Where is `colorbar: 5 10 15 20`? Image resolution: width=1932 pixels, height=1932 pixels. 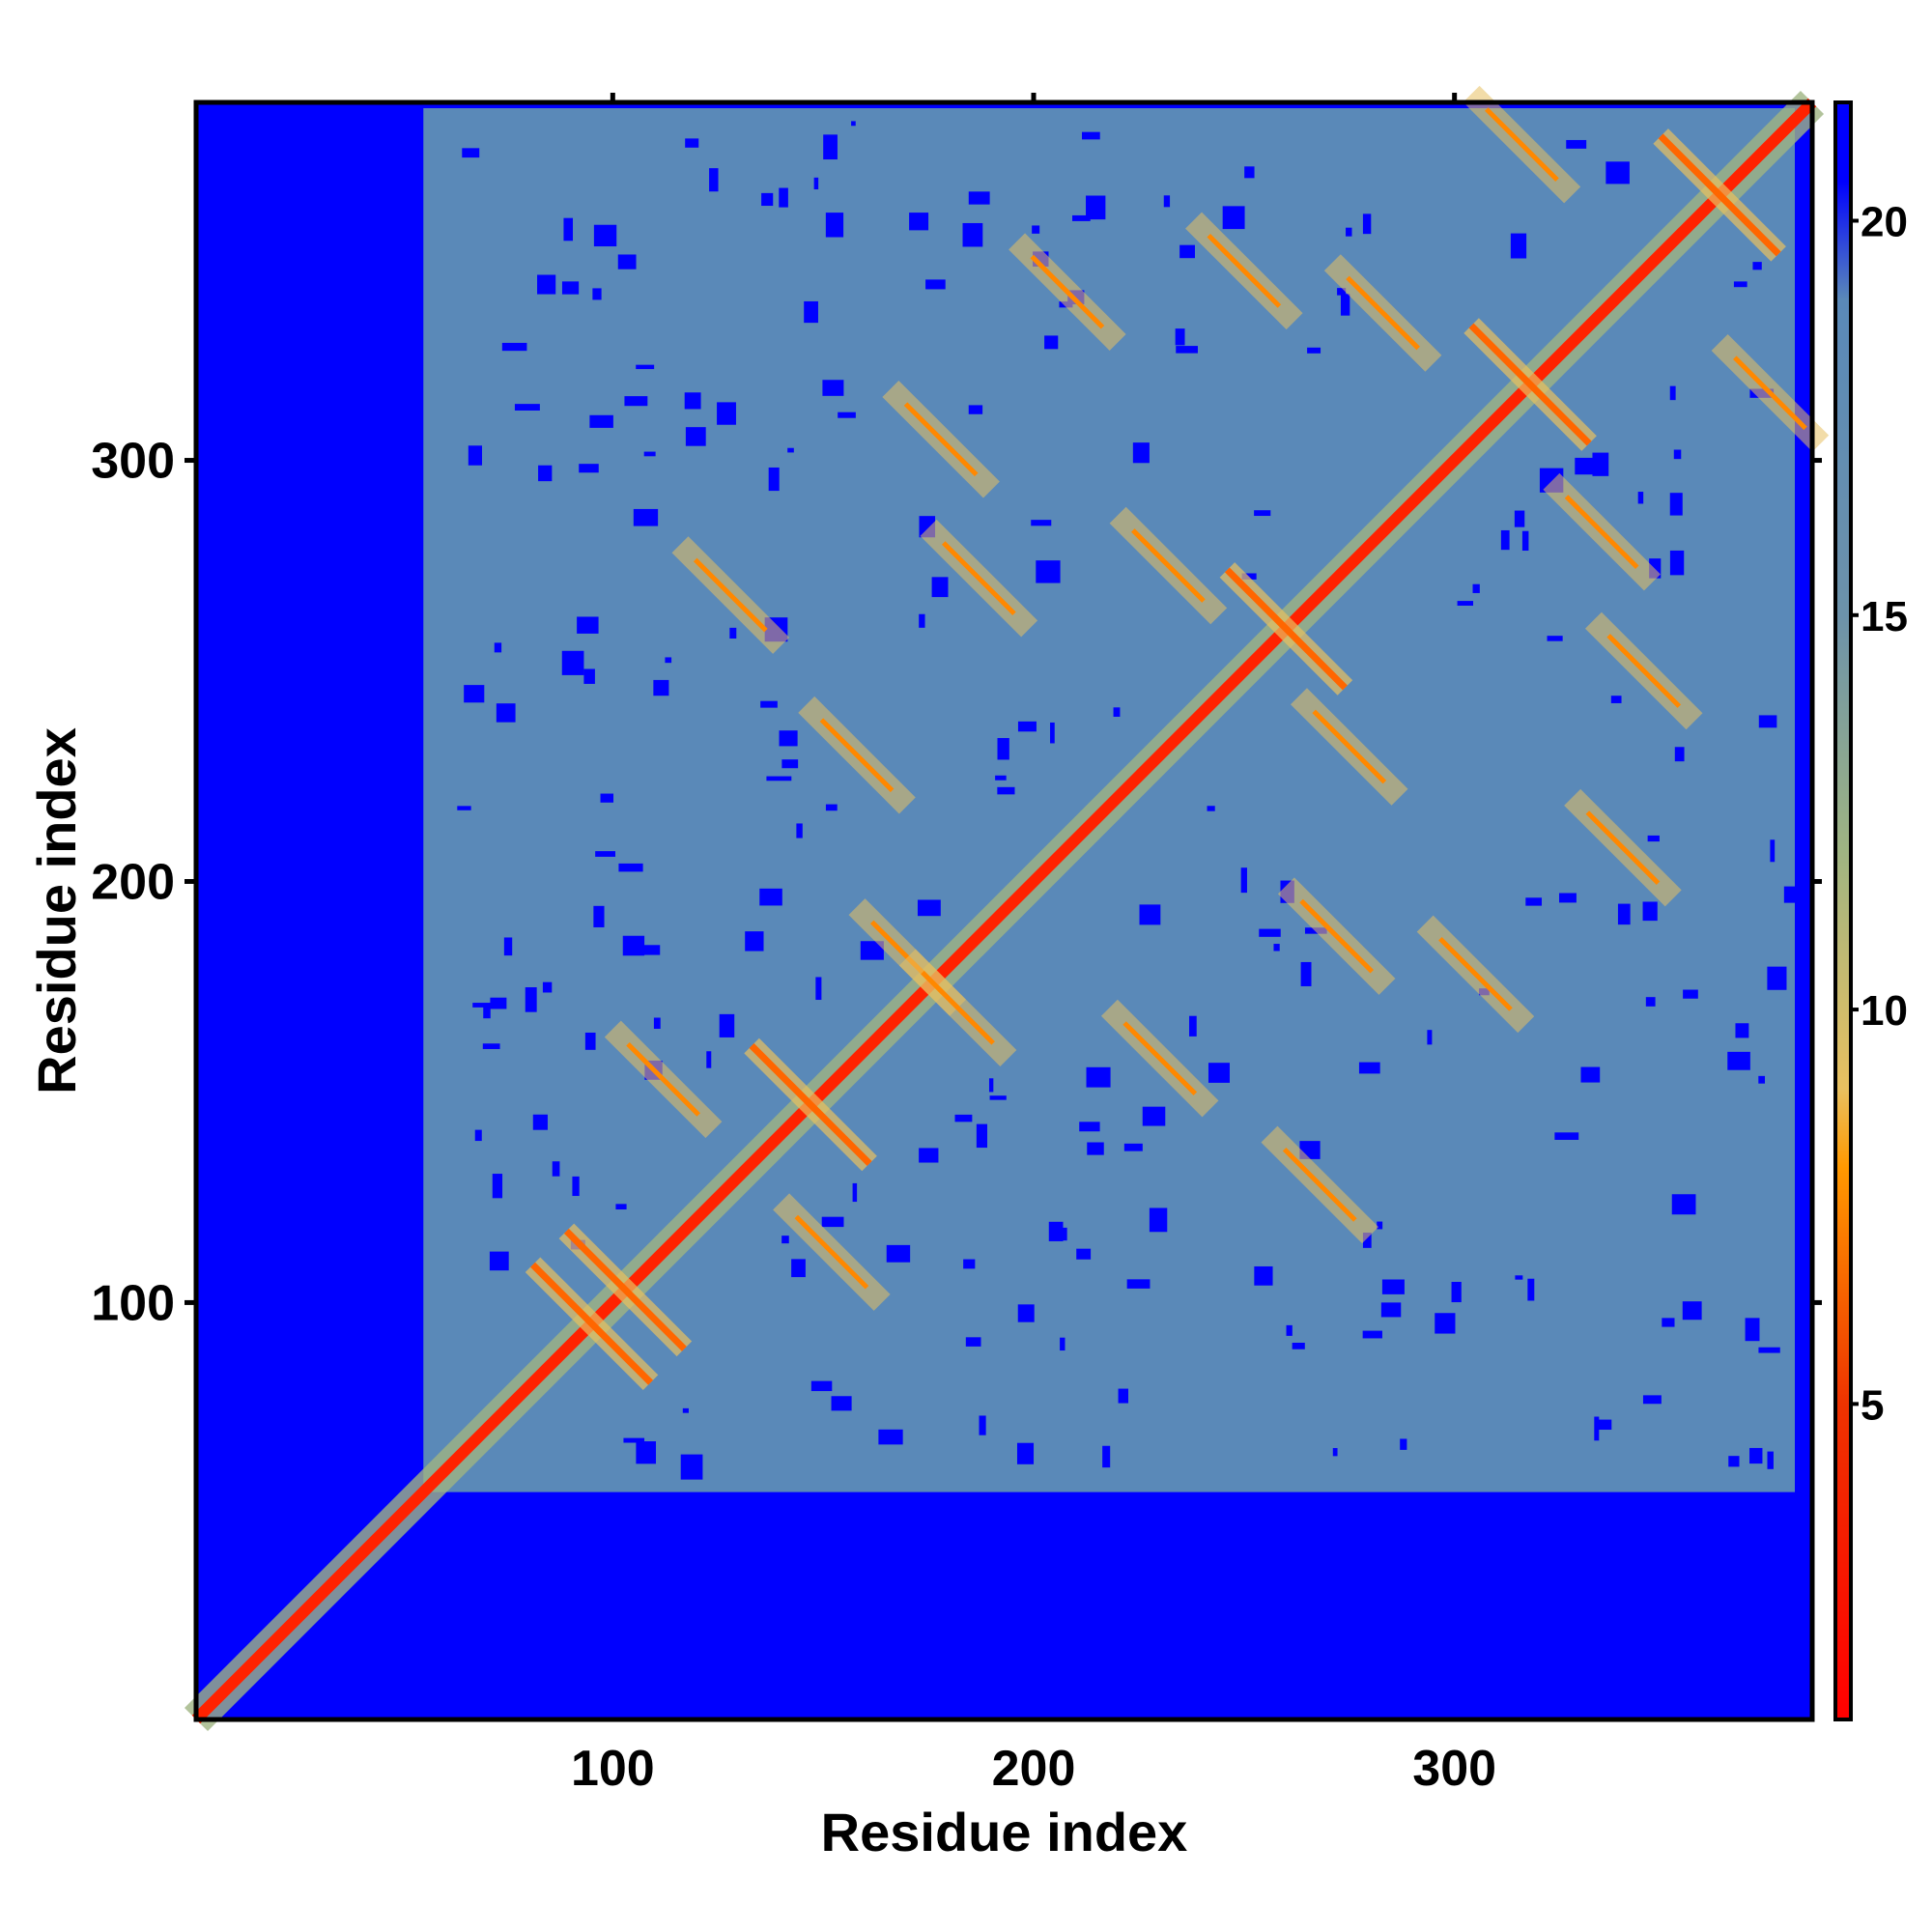 colorbar: 5 10 15 20 is located at coordinates (1870, 910).